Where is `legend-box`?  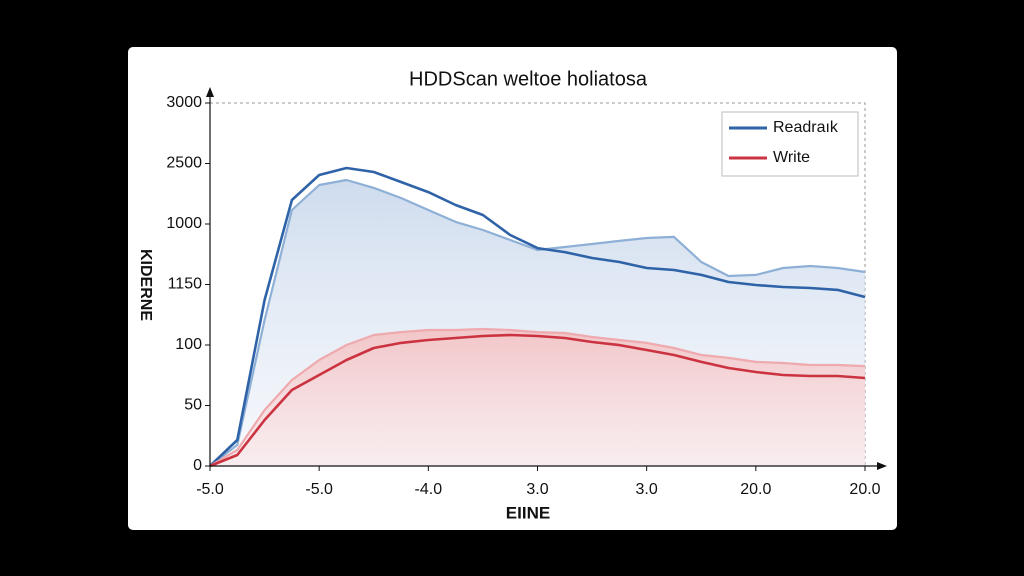 legend-box is located at coordinates (790, 144).